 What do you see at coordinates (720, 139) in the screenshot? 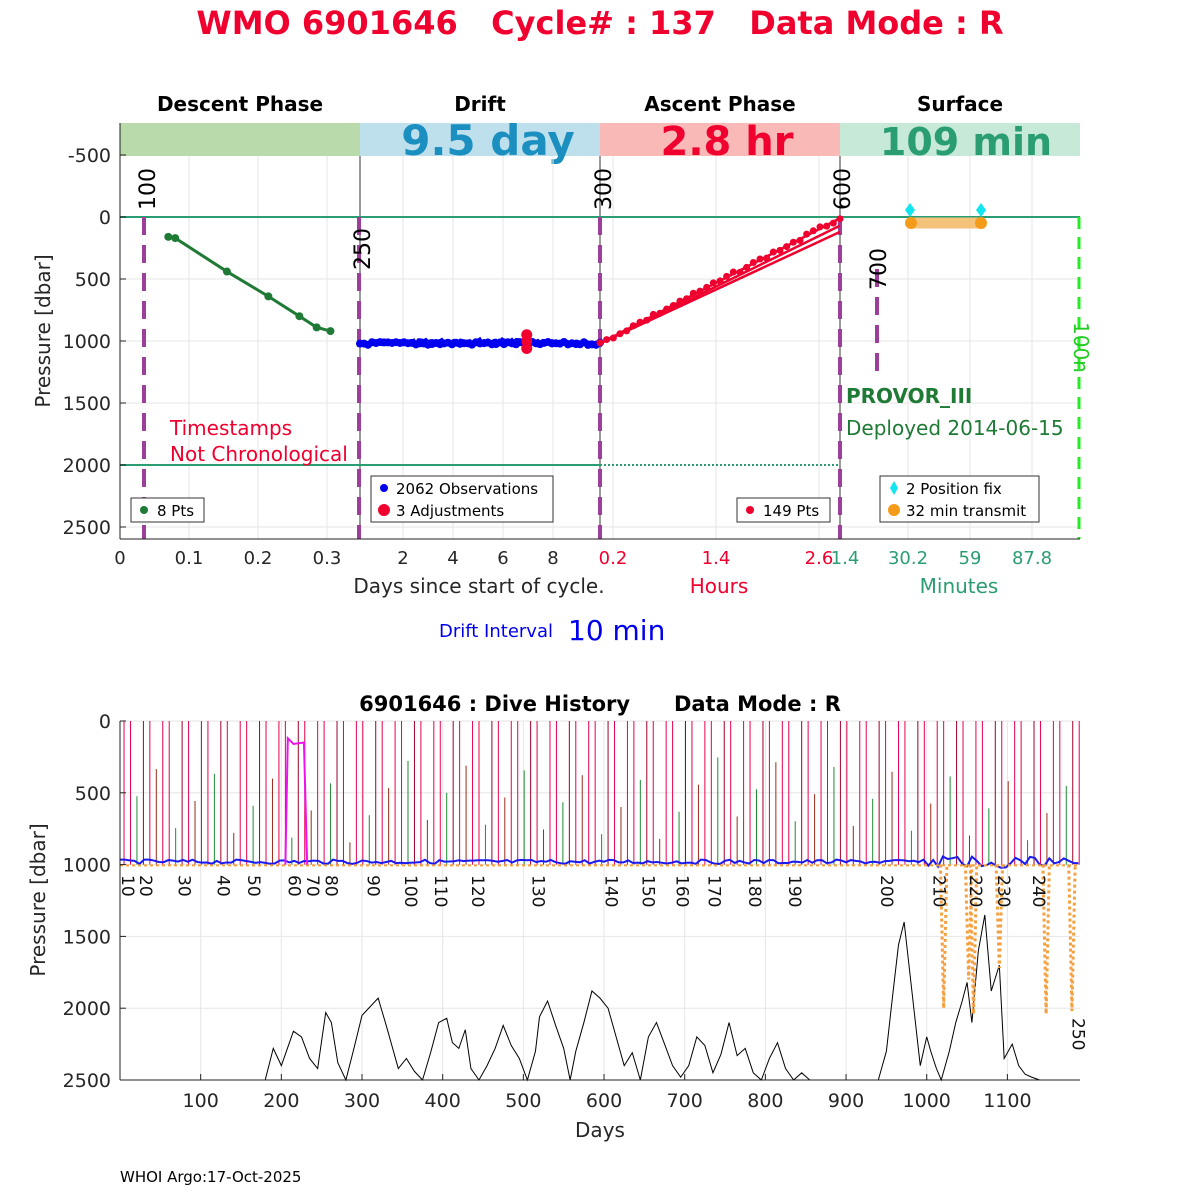
I see `banner-ascent` at bounding box center [720, 139].